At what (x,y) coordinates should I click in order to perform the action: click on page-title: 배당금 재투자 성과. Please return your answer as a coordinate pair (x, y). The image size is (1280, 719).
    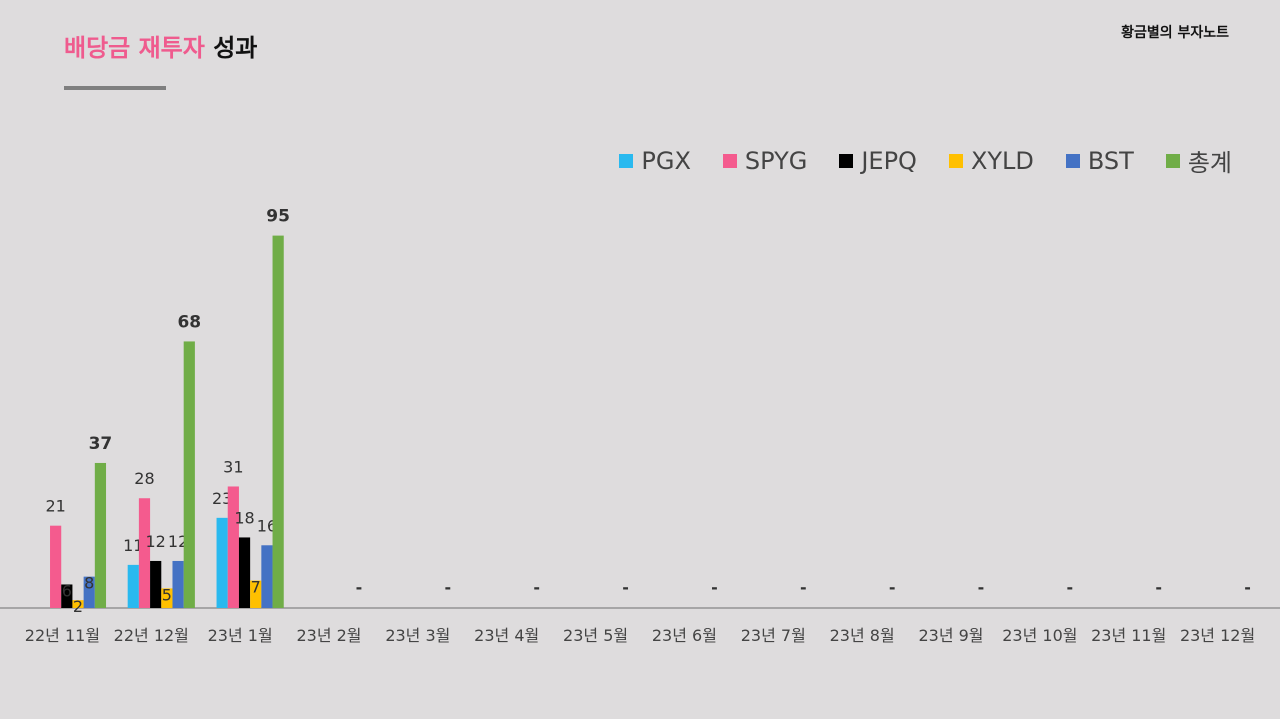
    Looking at the image, I should click on (160, 45).